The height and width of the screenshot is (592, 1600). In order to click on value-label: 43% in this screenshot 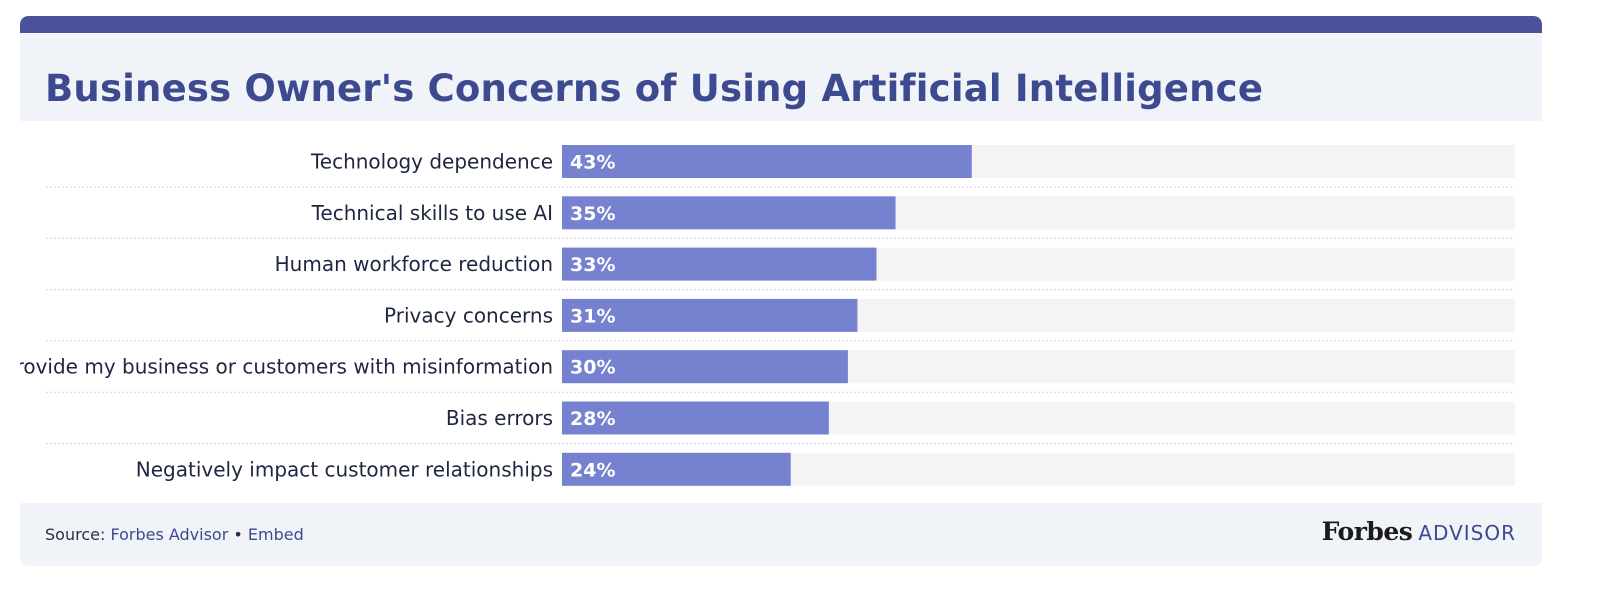, I will do `click(592, 163)`.